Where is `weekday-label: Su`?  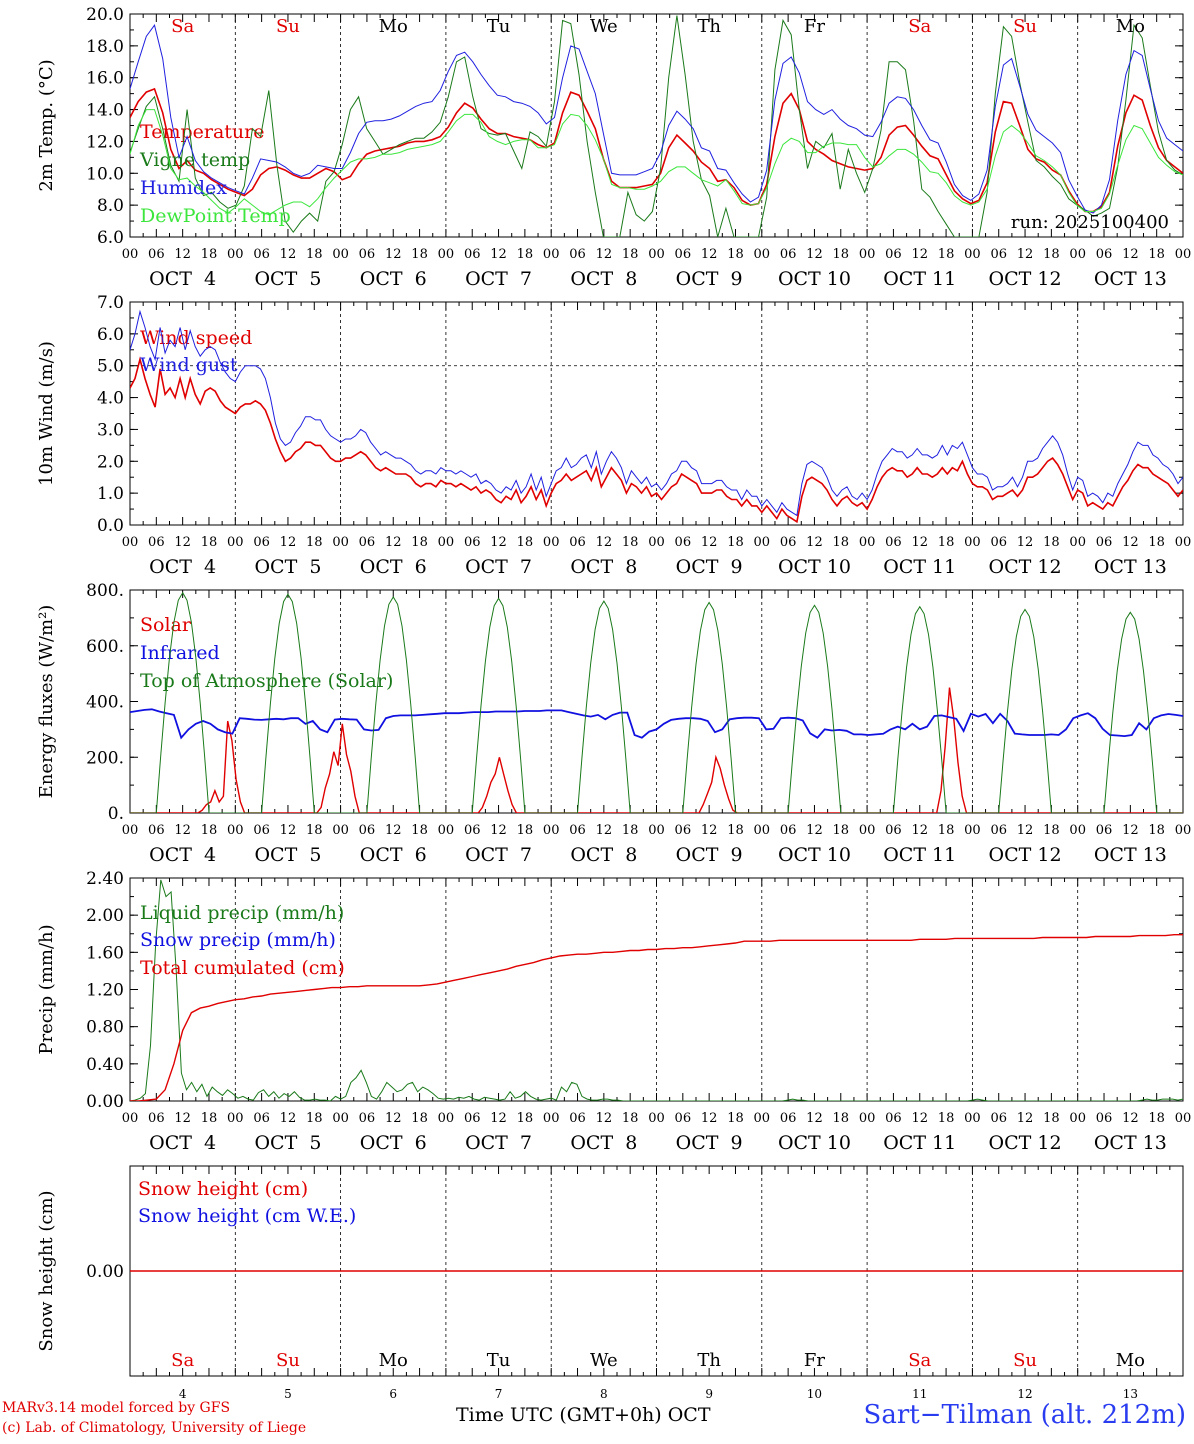
weekday-label: Su is located at coordinates (288, 26).